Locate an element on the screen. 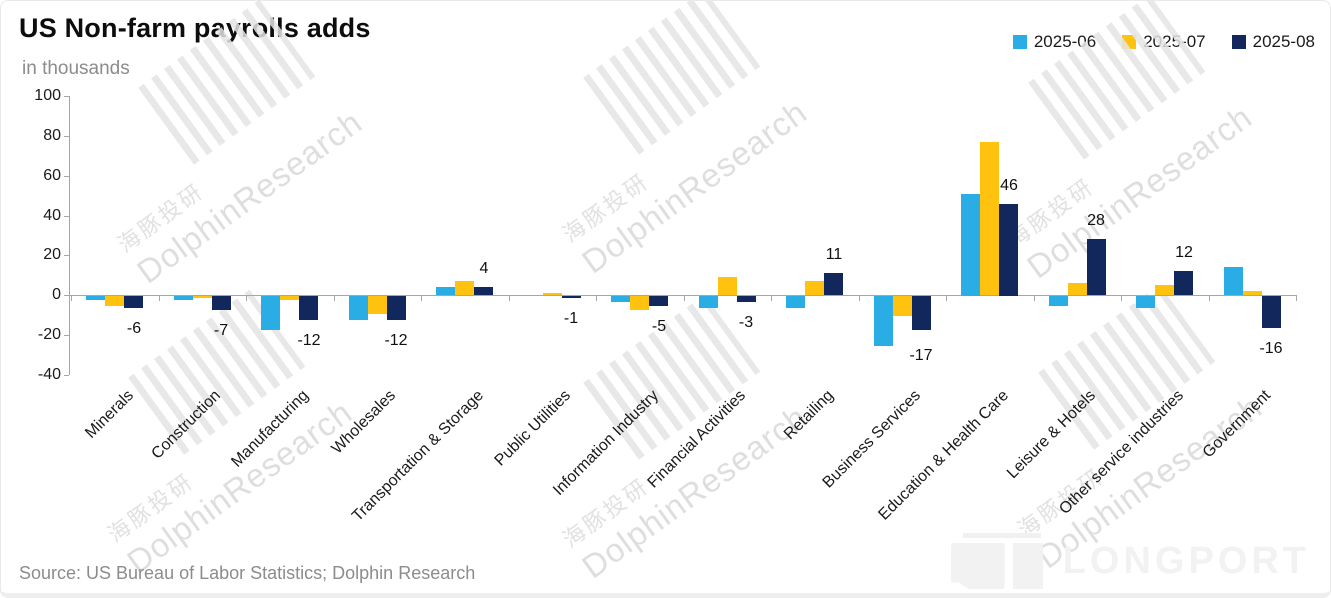  bar-value-label: -6 is located at coordinates (134, 328).